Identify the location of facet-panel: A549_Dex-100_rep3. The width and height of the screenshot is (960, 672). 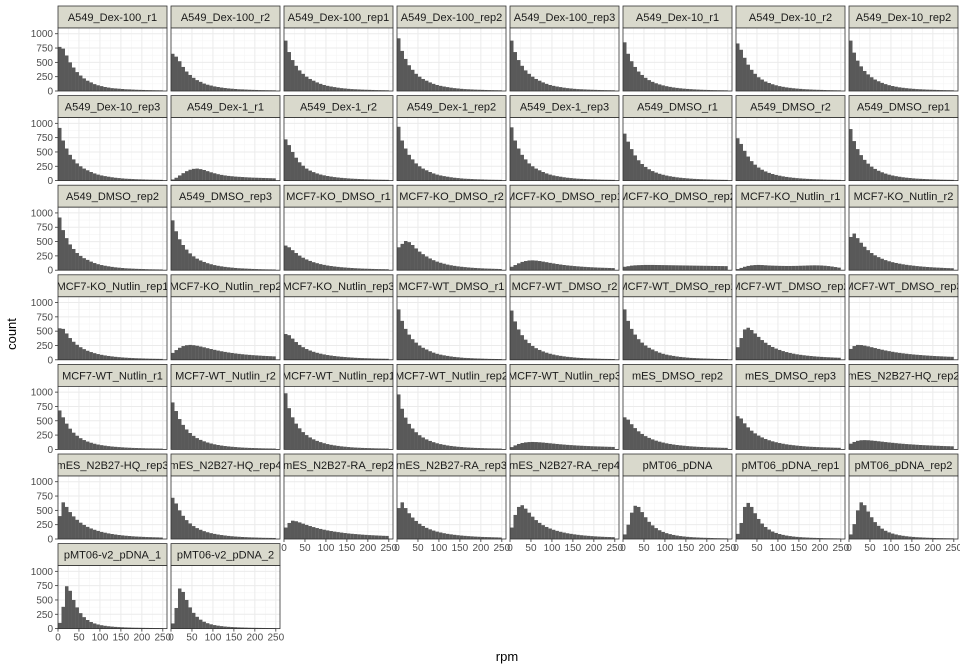
(564, 48).